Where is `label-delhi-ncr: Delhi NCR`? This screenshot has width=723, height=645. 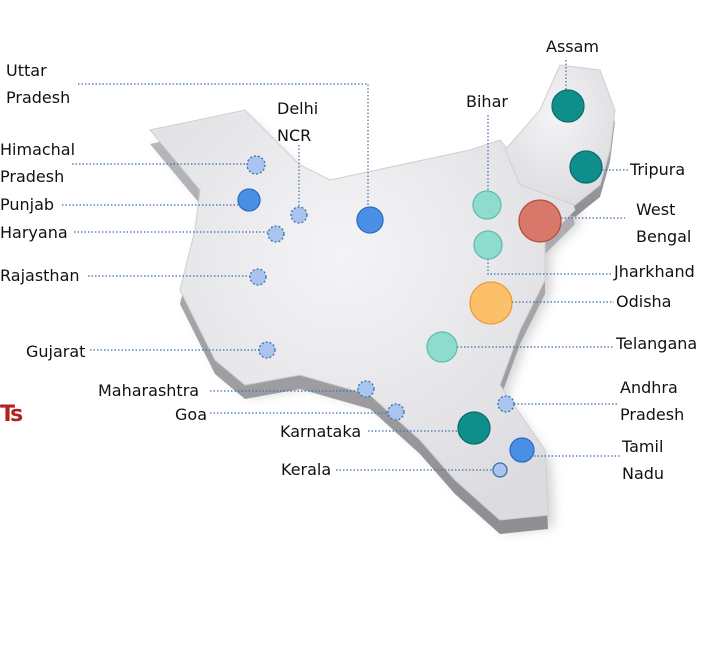 label-delhi-ncr: Delhi NCR is located at coordinates (298, 122).